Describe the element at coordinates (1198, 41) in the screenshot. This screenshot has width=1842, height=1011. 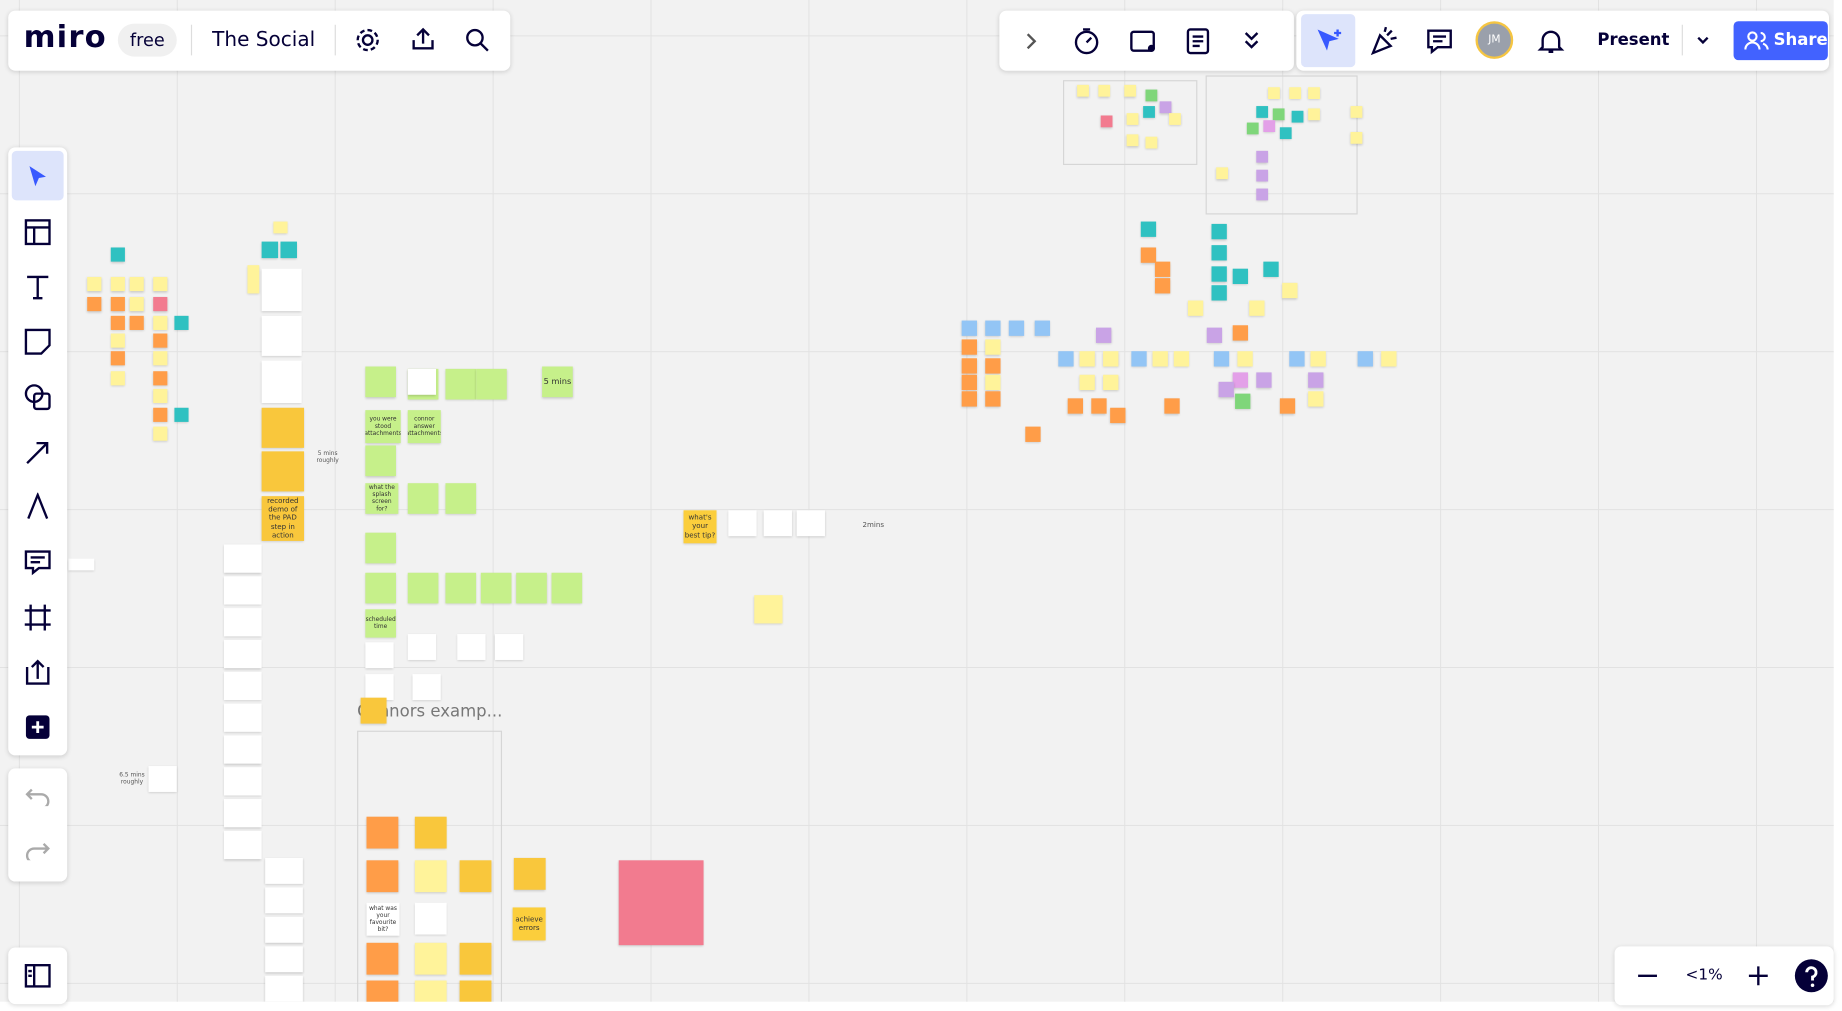
I see `notes-button` at that location.